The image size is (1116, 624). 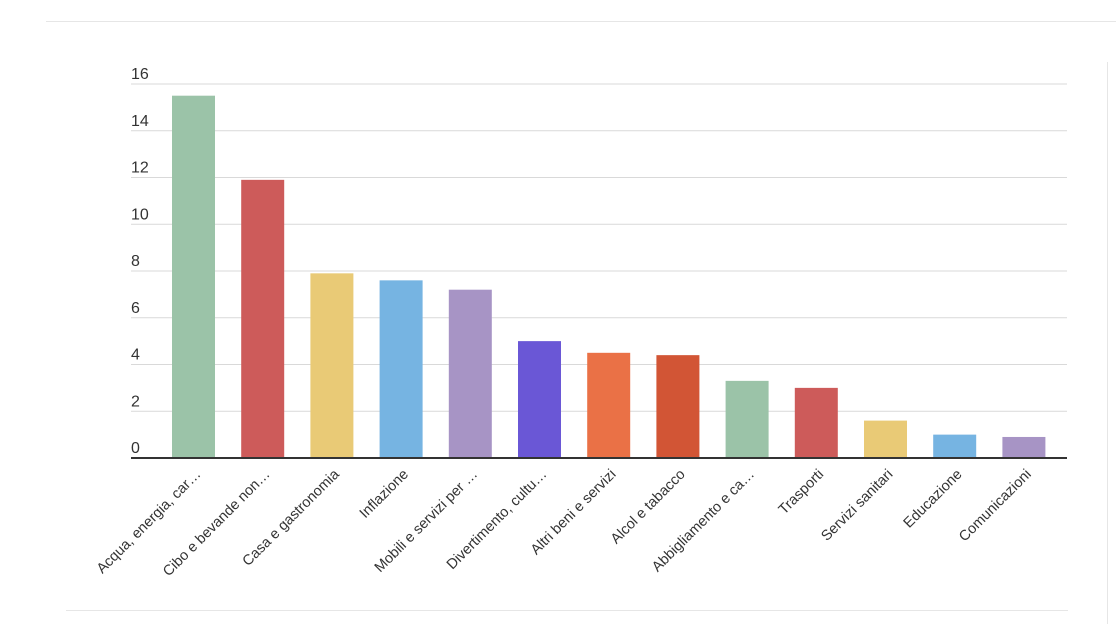 What do you see at coordinates (857, 506) in the screenshot?
I see `x-tick-label: Servizi sanitari` at bounding box center [857, 506].